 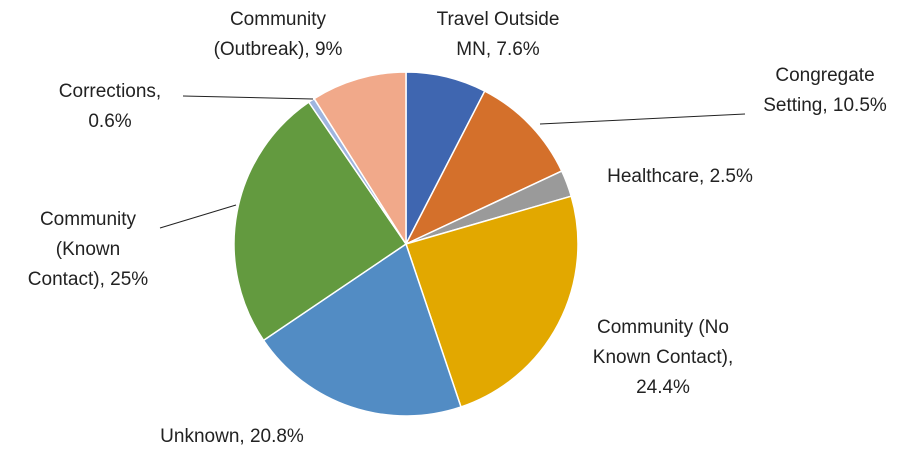 I want to click on data-label: Community (No Known Contact), 24.4%, so click(x=663, y=357).